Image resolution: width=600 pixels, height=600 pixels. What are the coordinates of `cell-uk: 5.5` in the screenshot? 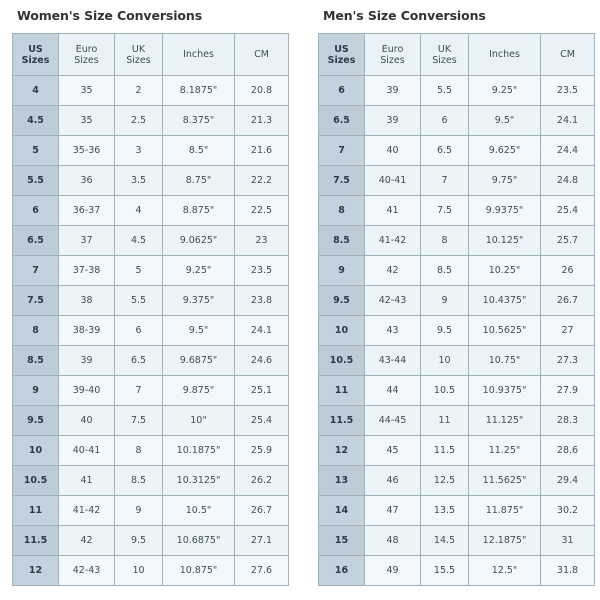 It's located at (444, 90).